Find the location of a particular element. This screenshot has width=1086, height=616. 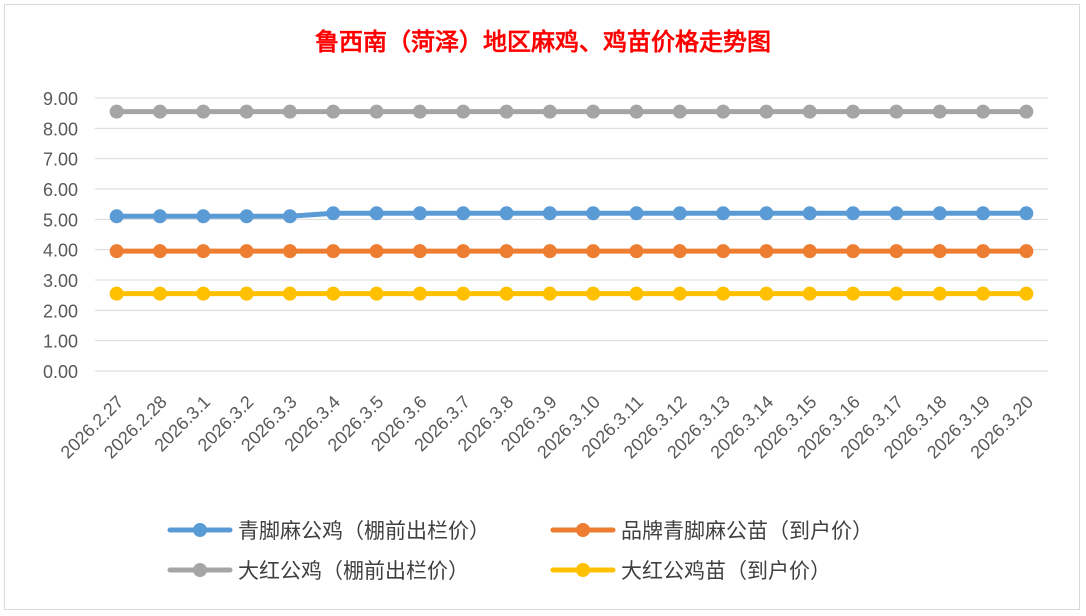

y-tick-label: 9.00 is located at coordinates (60, 99).